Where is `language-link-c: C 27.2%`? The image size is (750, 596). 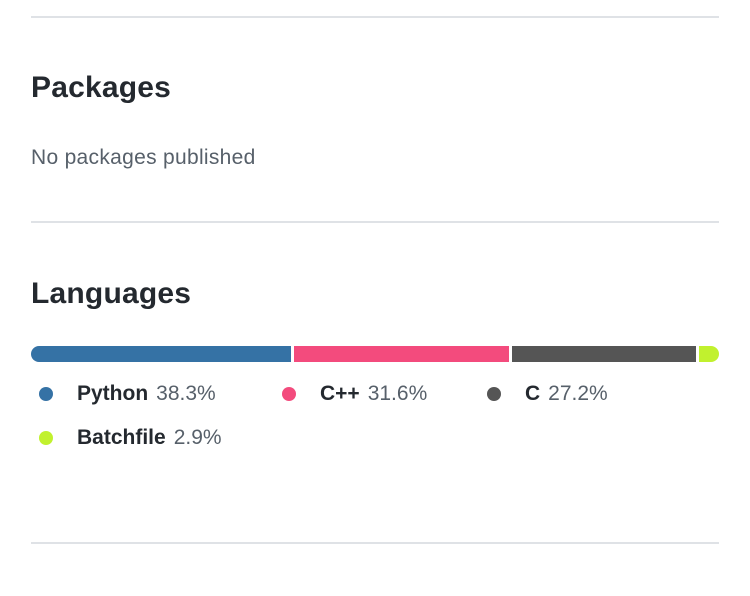
language-link-c: C 27.2% is located at coordinates (543, 394).